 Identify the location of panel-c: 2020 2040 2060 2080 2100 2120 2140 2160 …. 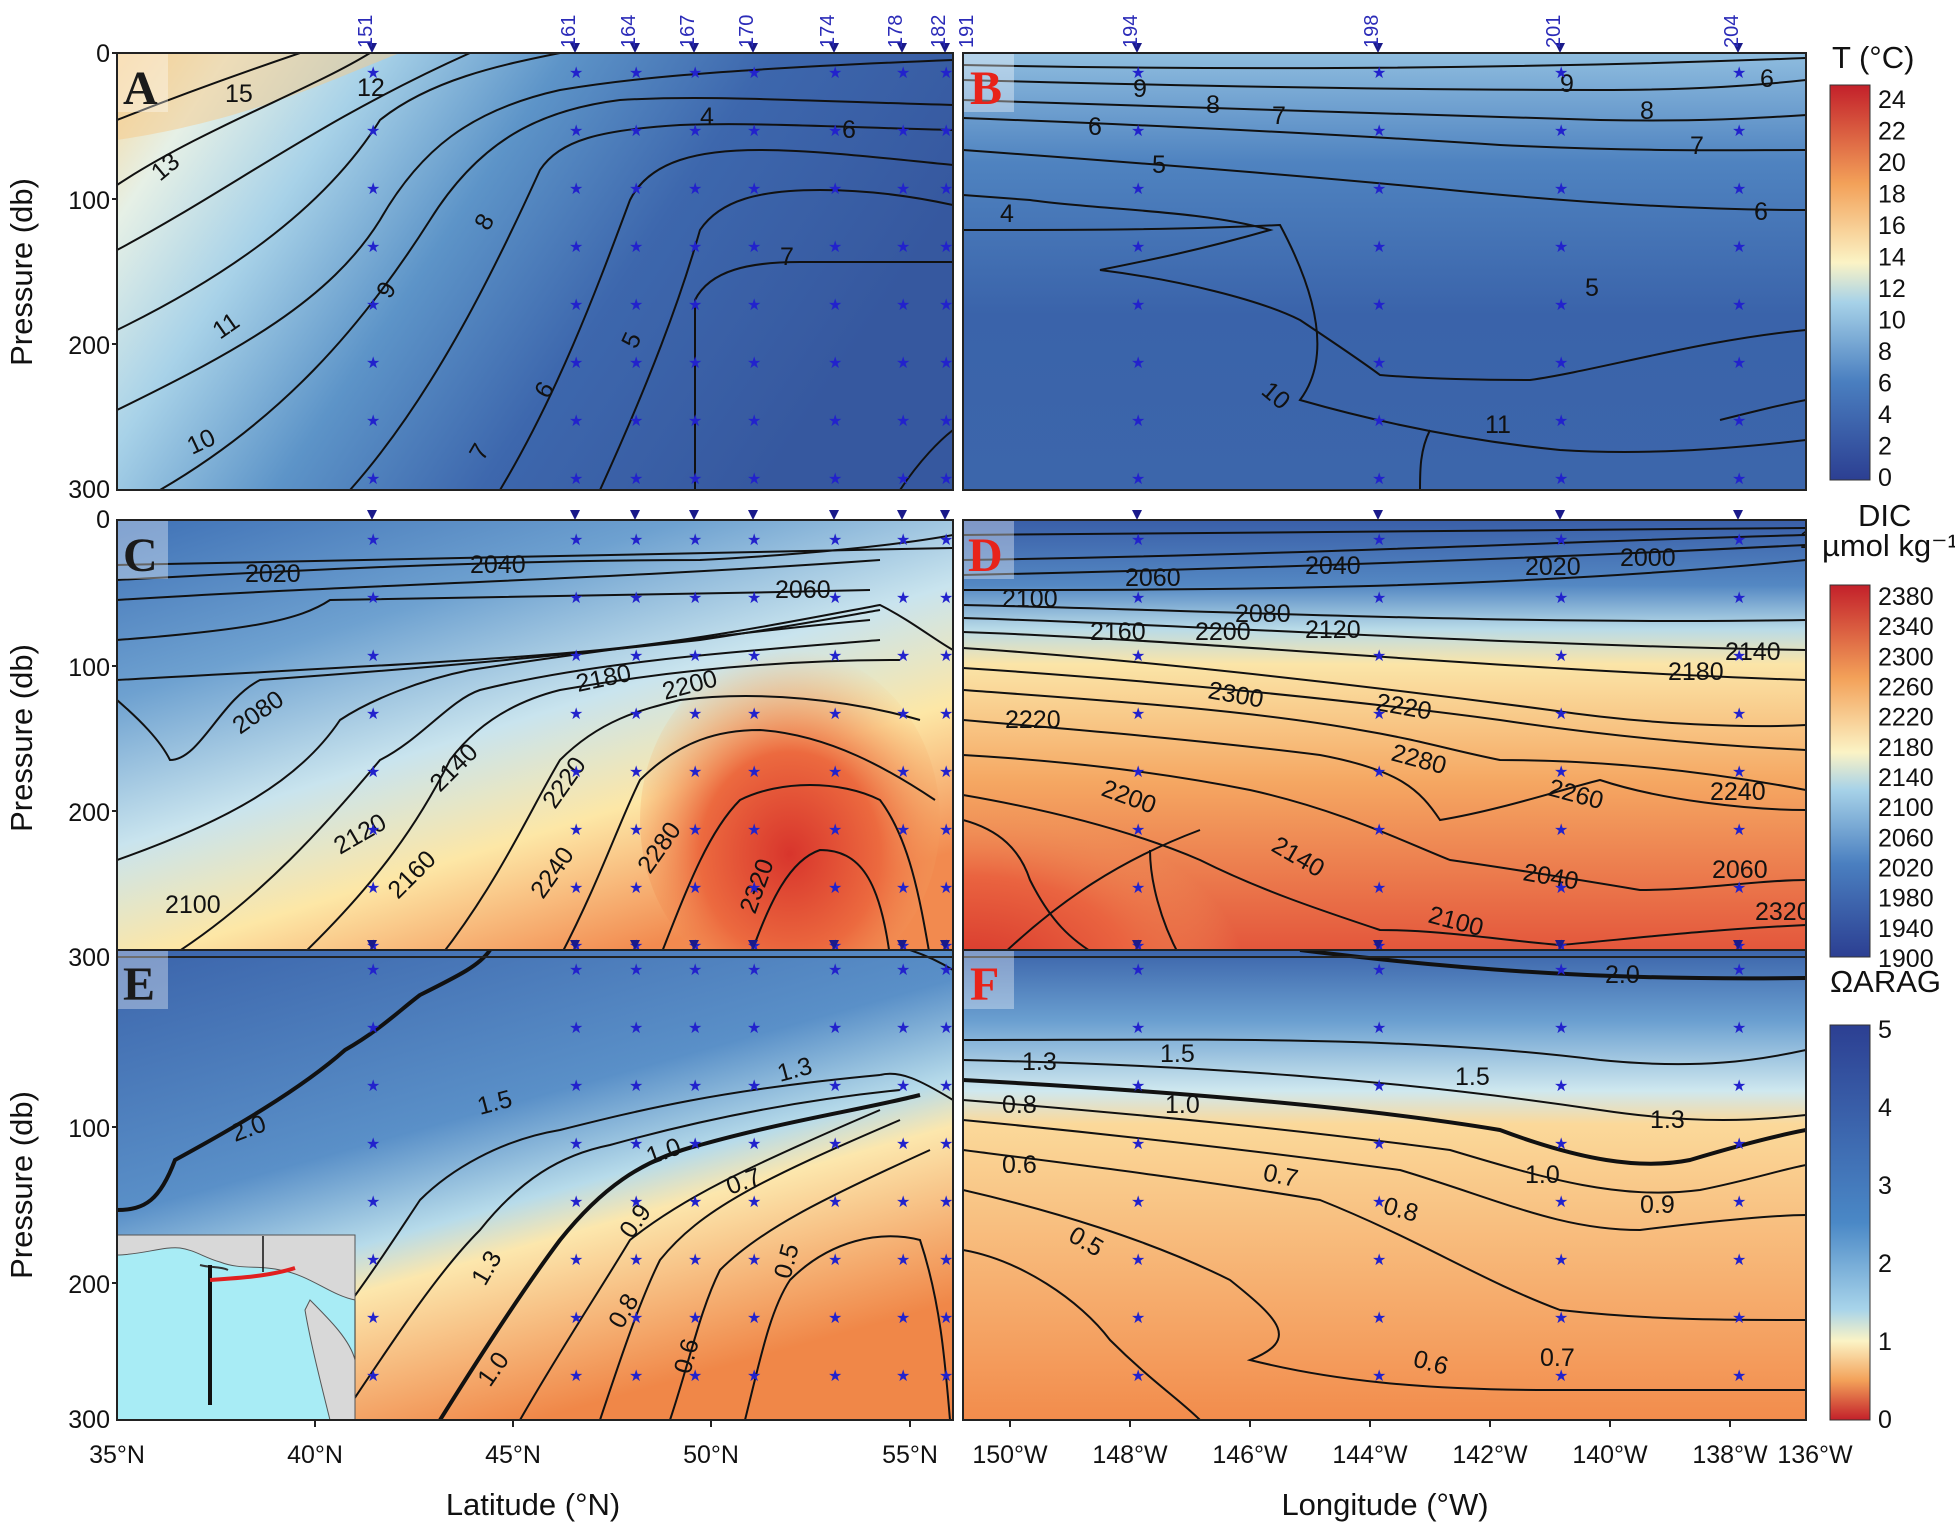
(535, 738).